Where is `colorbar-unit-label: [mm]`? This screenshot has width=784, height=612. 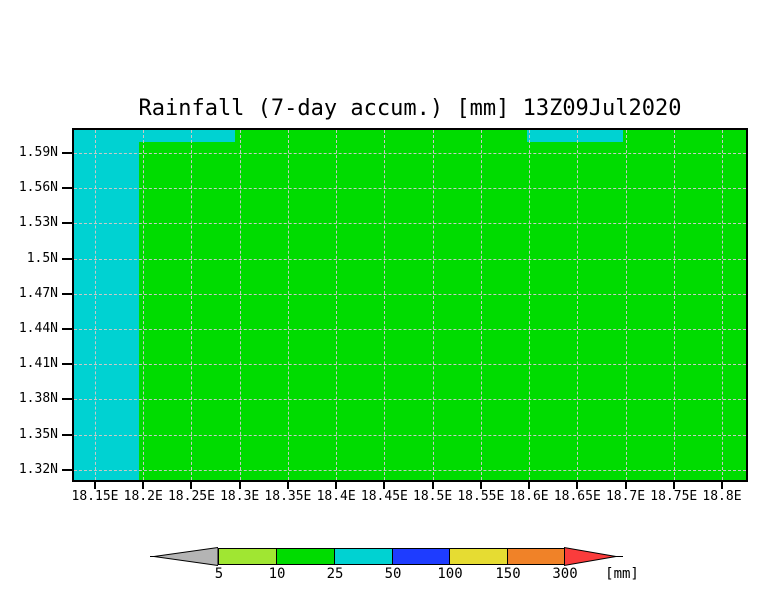
colorbar-unit-label: [mm] is located at coordinates (622, 574).